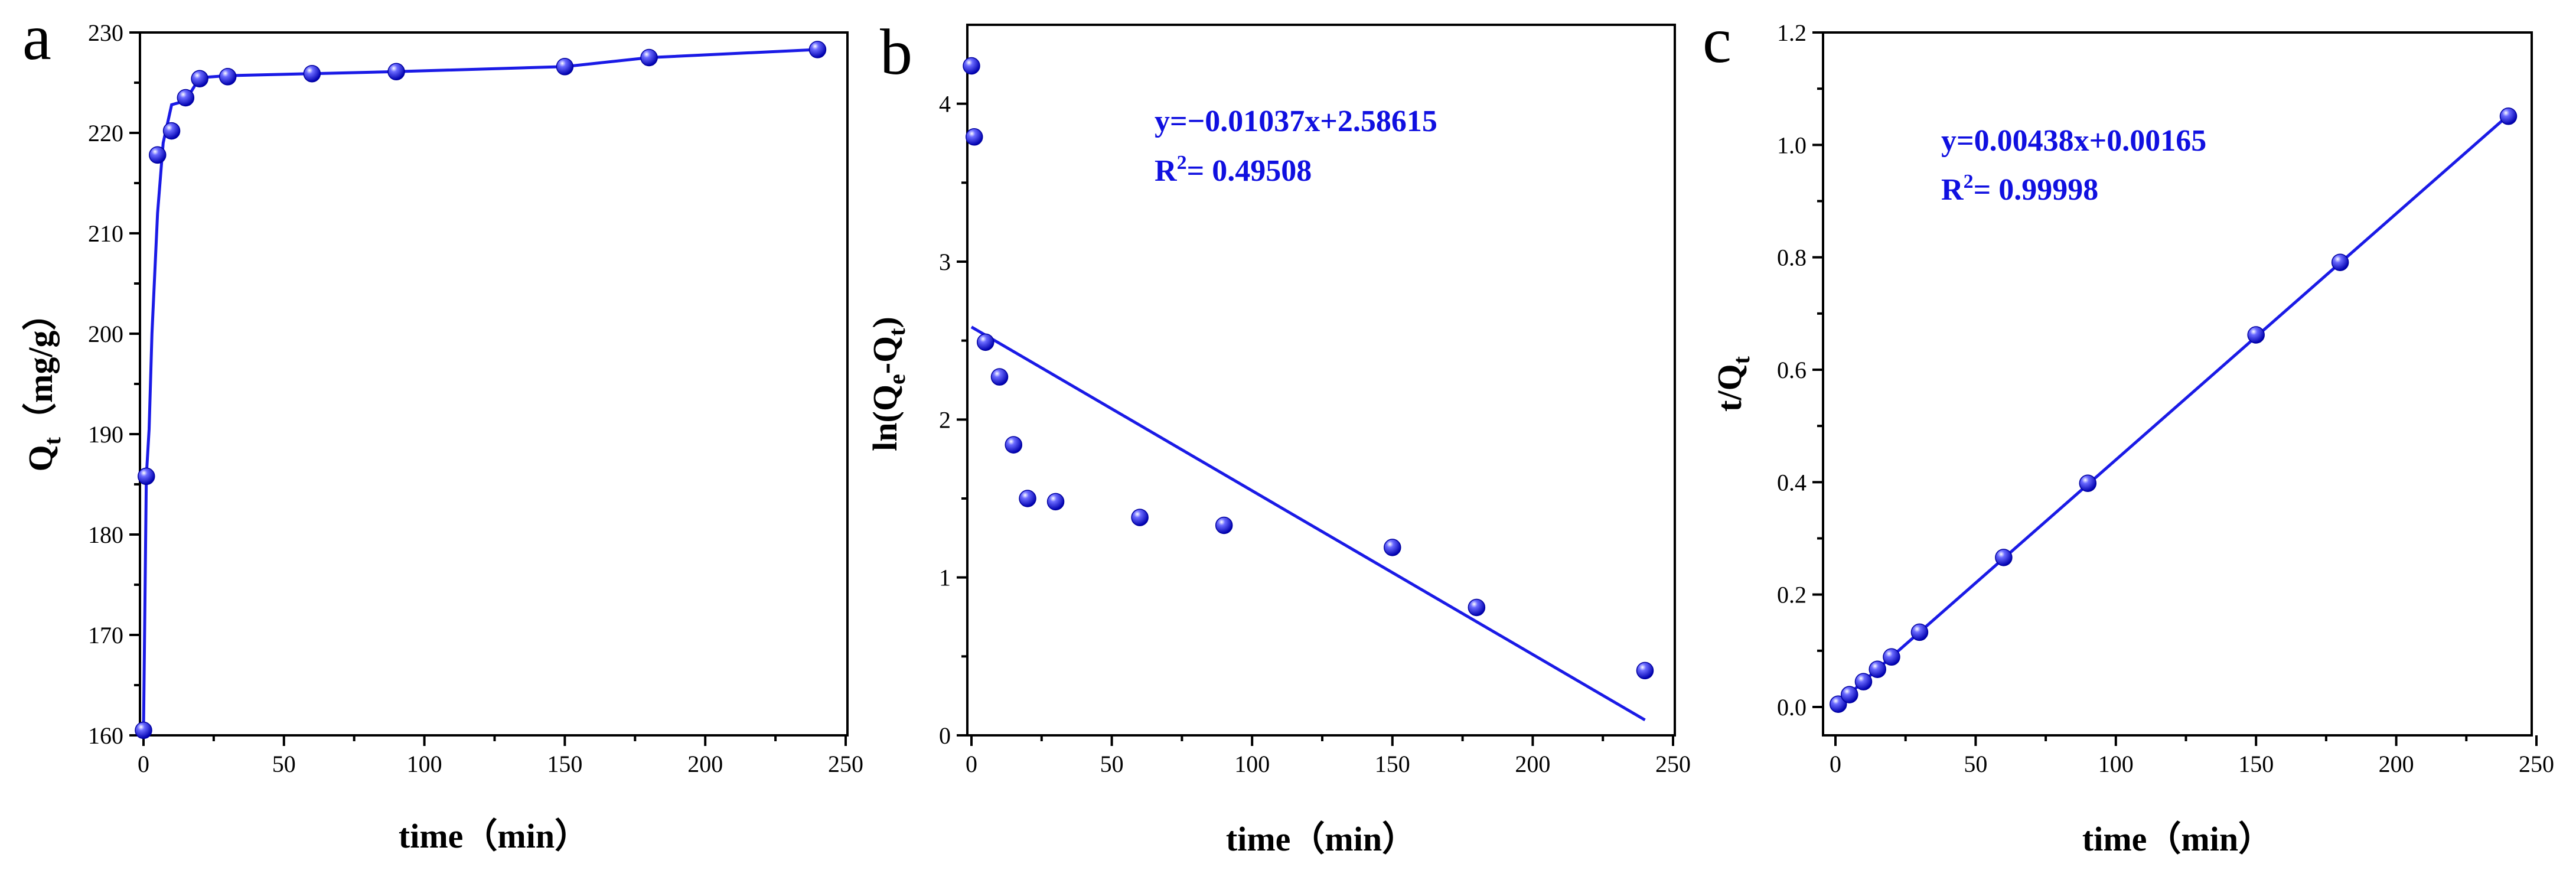  I want to click on panel-b-x-tick-label: 100, so click(1252, 764).